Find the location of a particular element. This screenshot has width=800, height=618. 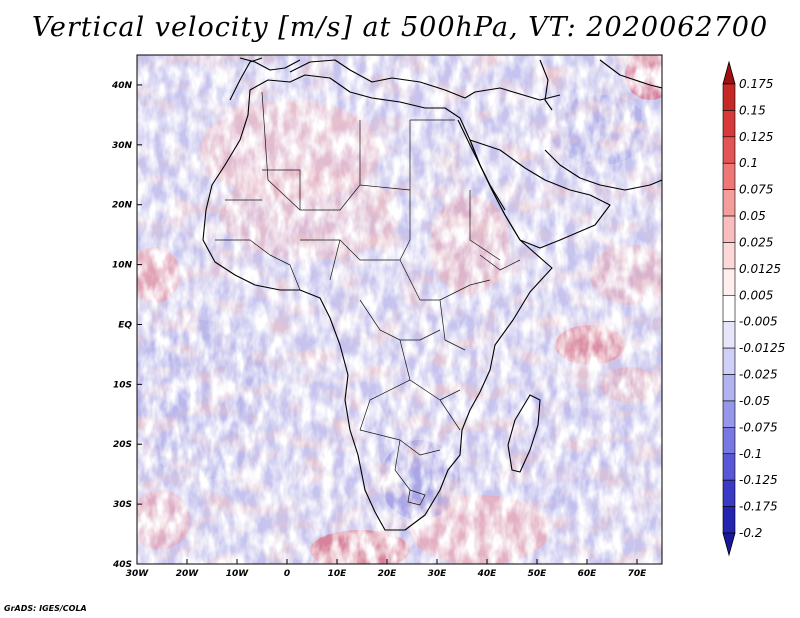

lat-tick-label: 20N is located at coordinates (122, 206).